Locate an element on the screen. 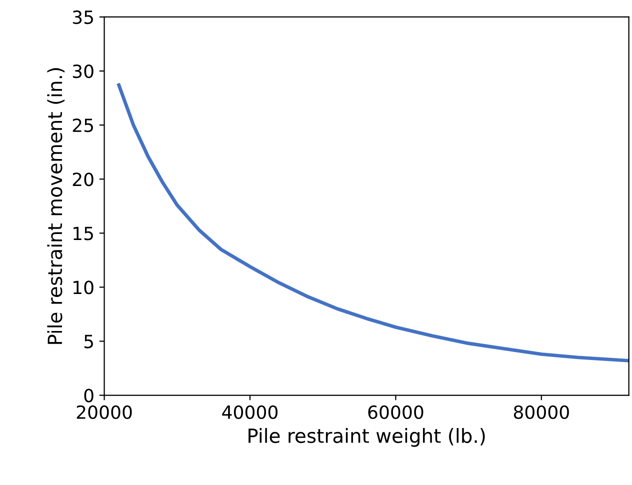 This screenshot has height=485, width=632. y-tick-label: 35 is located at coordinates (82, 17).